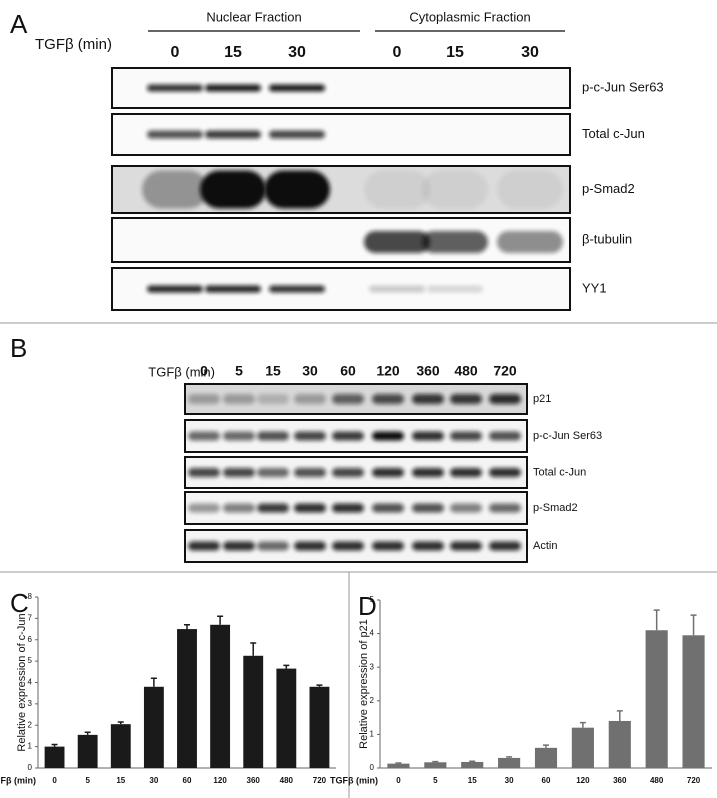  Describe the element at coordinates (253, 16) in the screenshot. I see `group-label: Nuclear Fraction` at that location.